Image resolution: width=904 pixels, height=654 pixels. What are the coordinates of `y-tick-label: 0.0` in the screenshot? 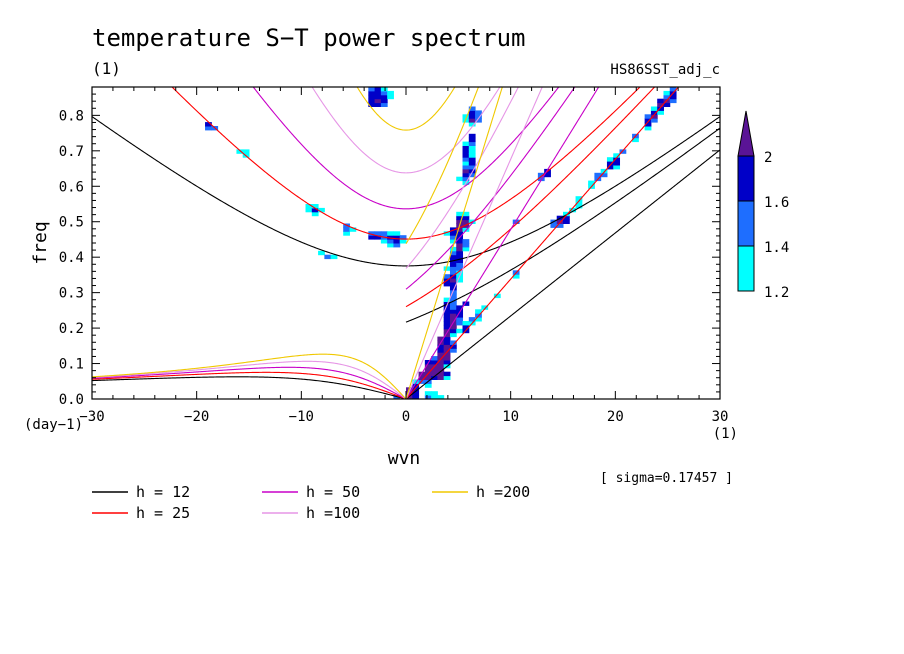 It's located at (71, 400).